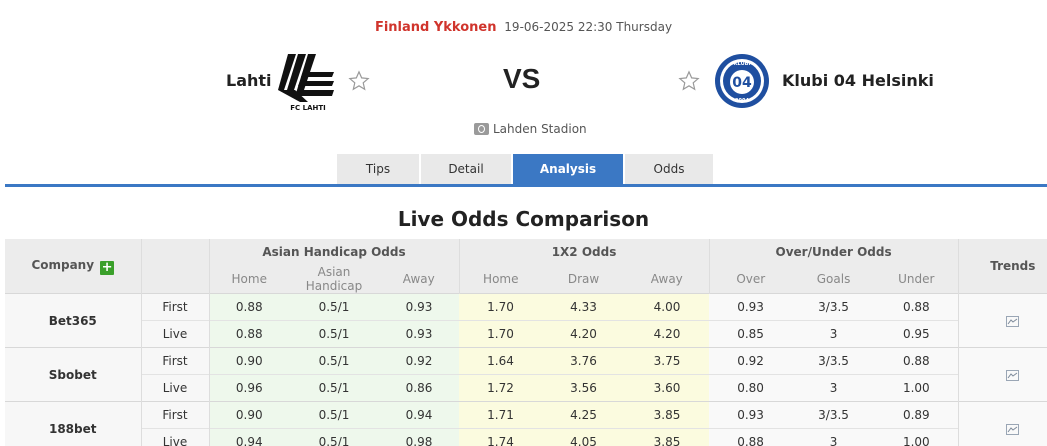  Describe the element at coordinates (917, 415) in the screenshot. I see `ou-under: 0.89` at that location.